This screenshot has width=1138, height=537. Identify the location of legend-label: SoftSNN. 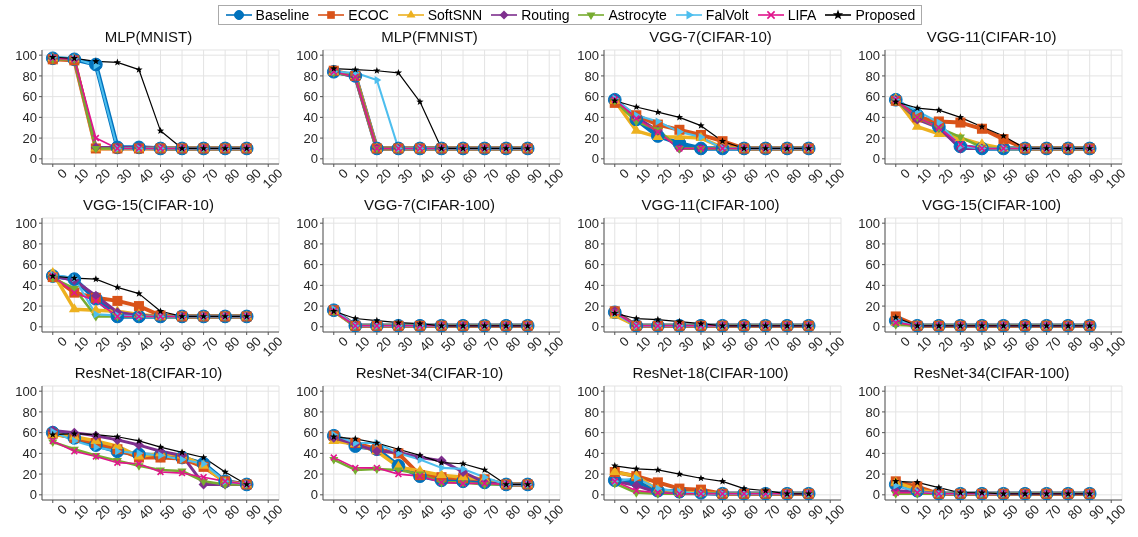
(455, 15).